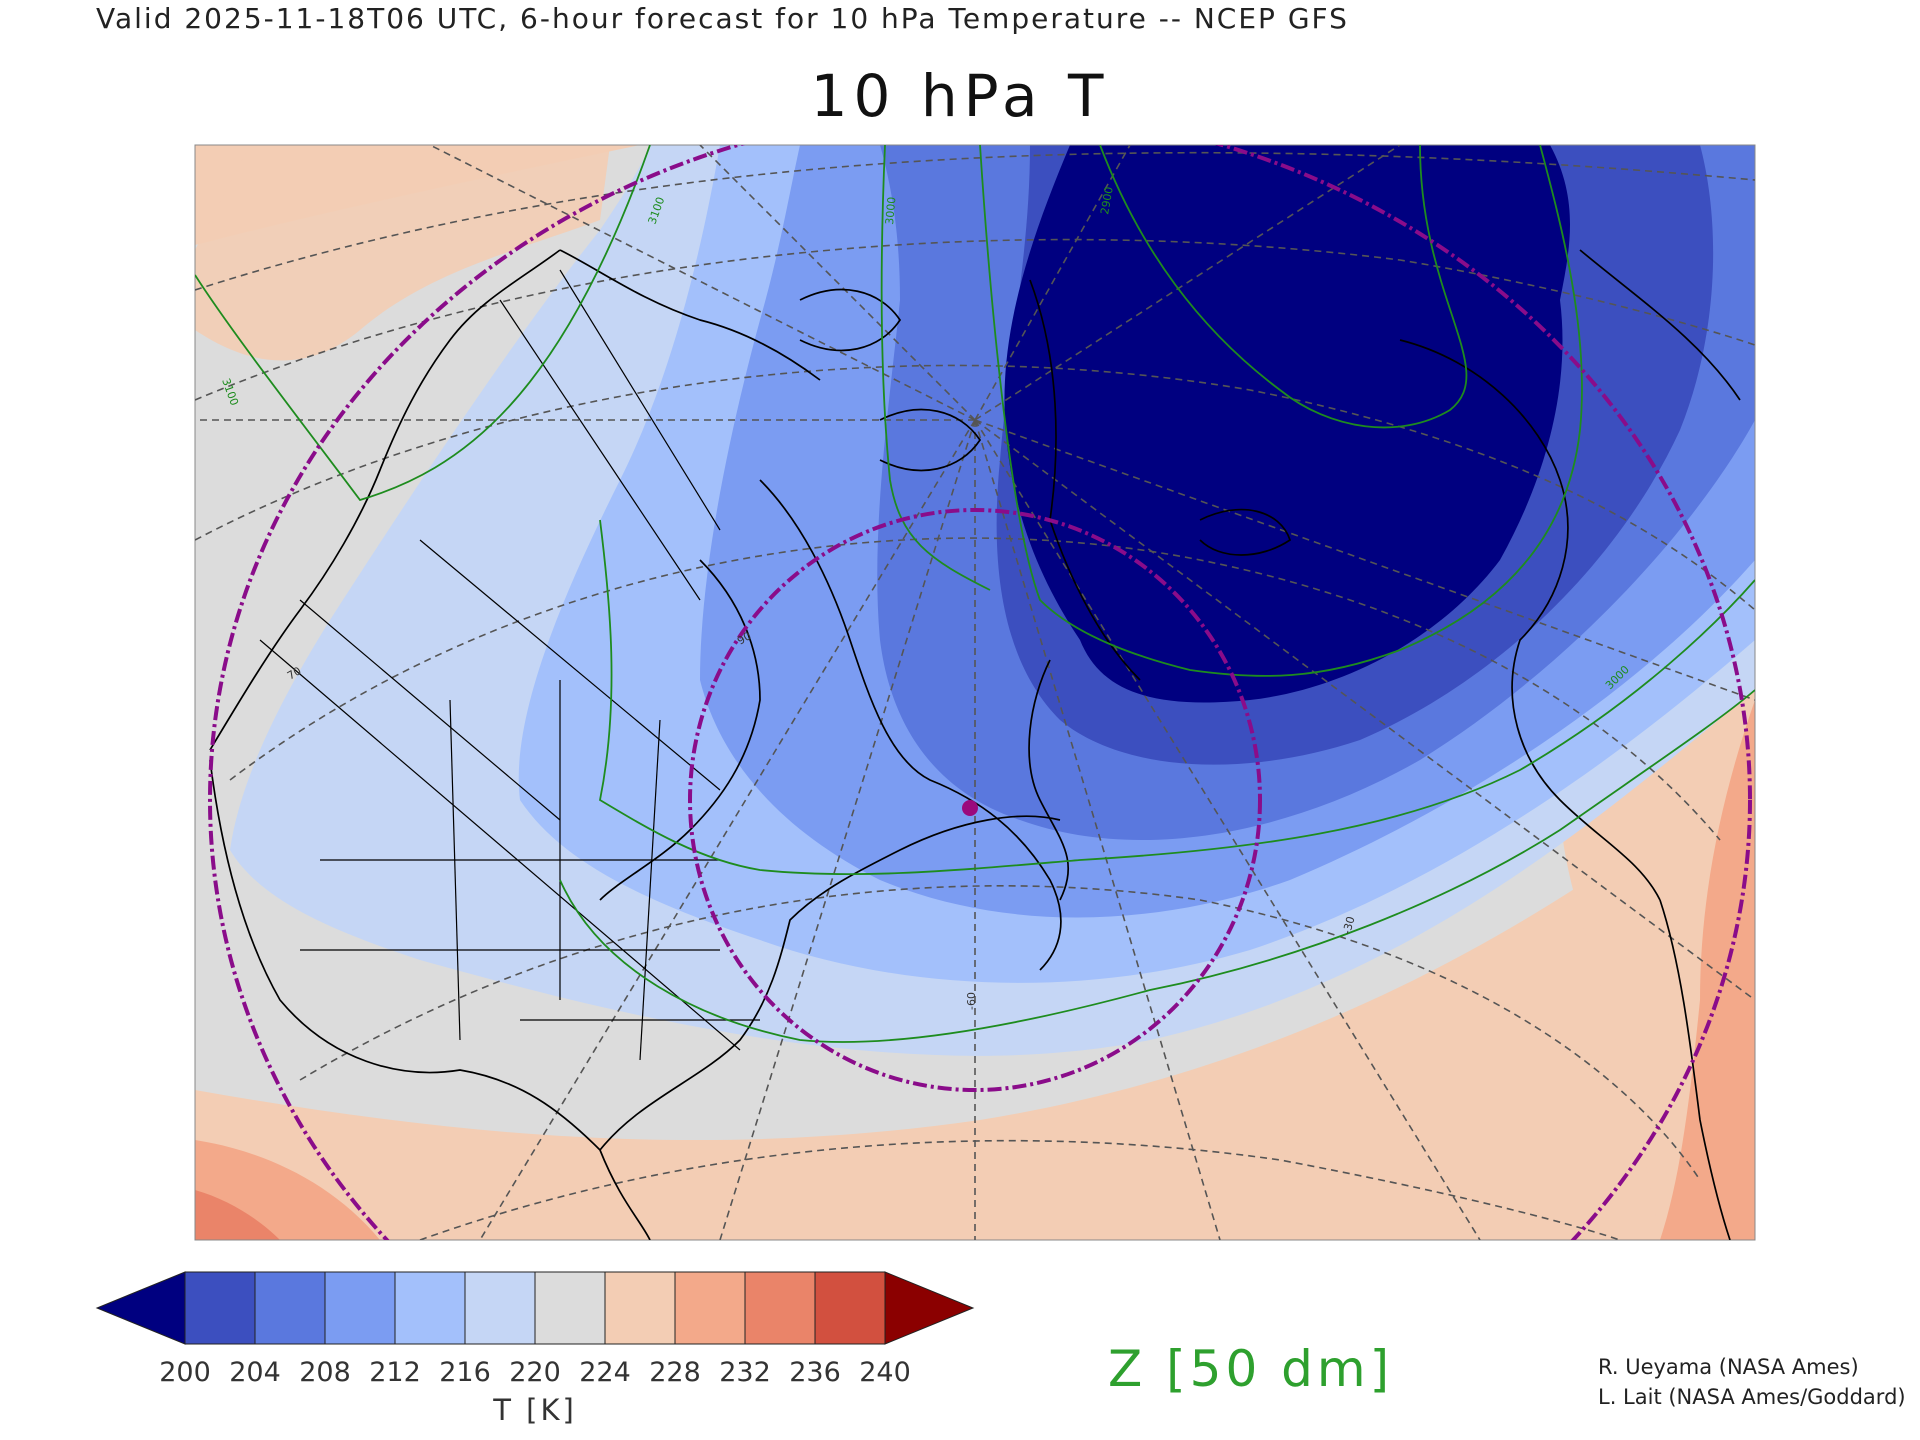  Describe the element at coordinates (605, 1372) in the screenshot. I see `colorbar-tick-label: 224` at that location.